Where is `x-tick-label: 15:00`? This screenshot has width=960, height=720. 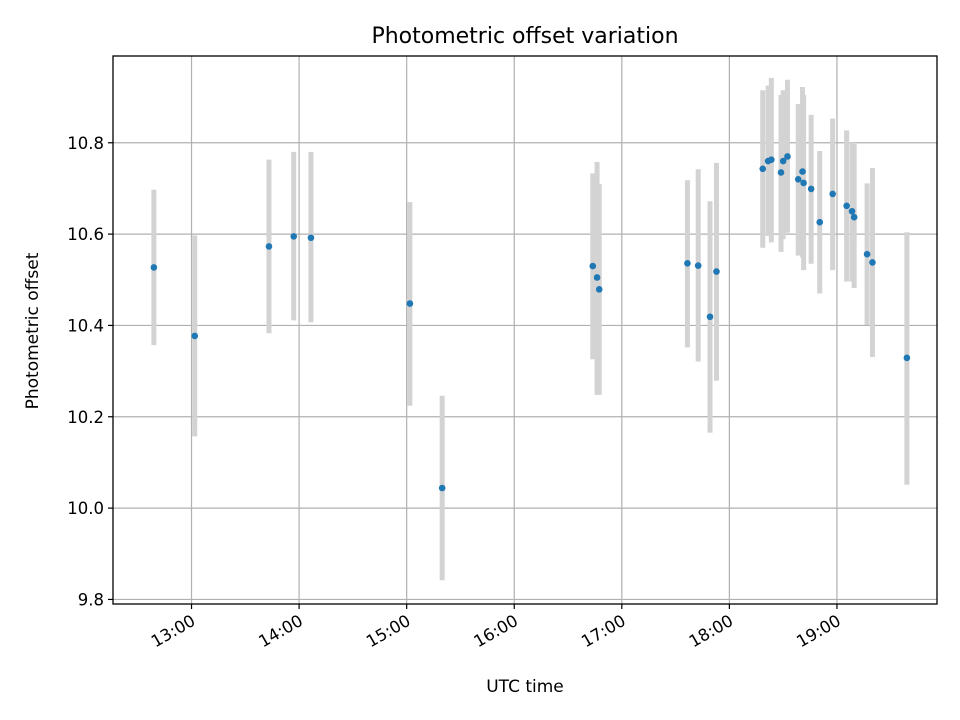
x-tick-label: 15:00 is located at coordinates (388, 631).